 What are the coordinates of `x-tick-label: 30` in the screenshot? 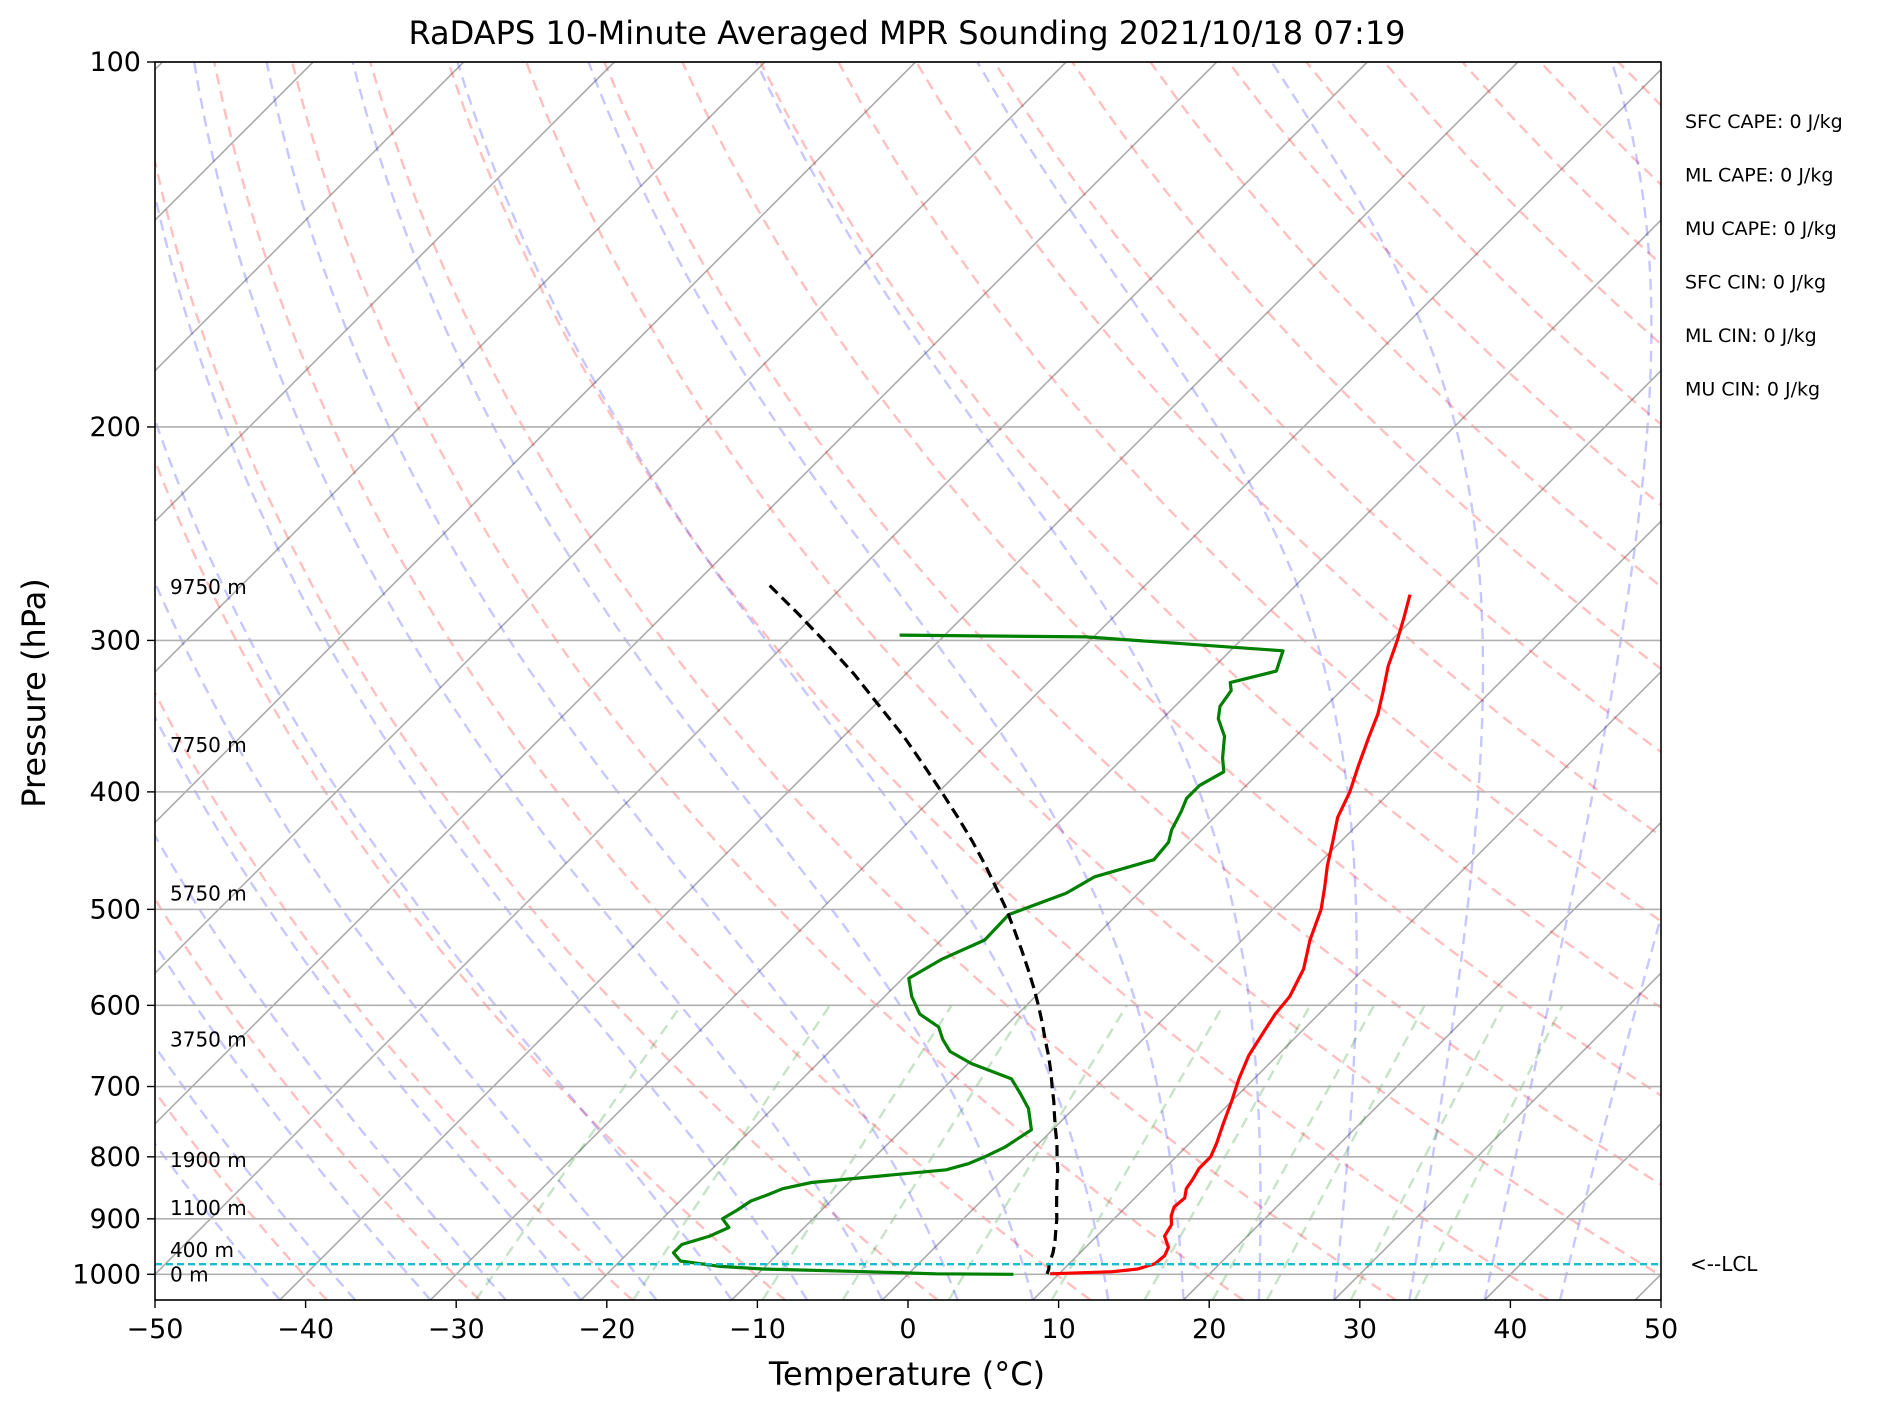 It's located at (1360, 1329).